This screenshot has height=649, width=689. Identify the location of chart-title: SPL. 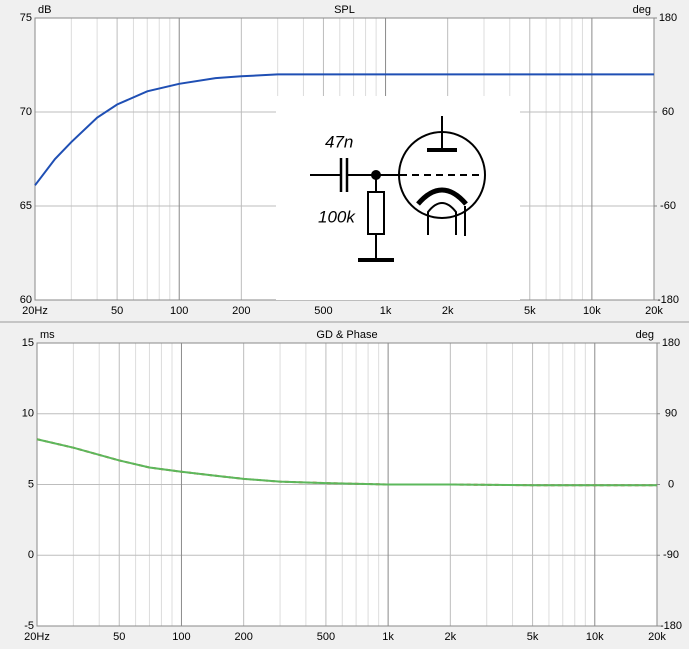
(344, 10).